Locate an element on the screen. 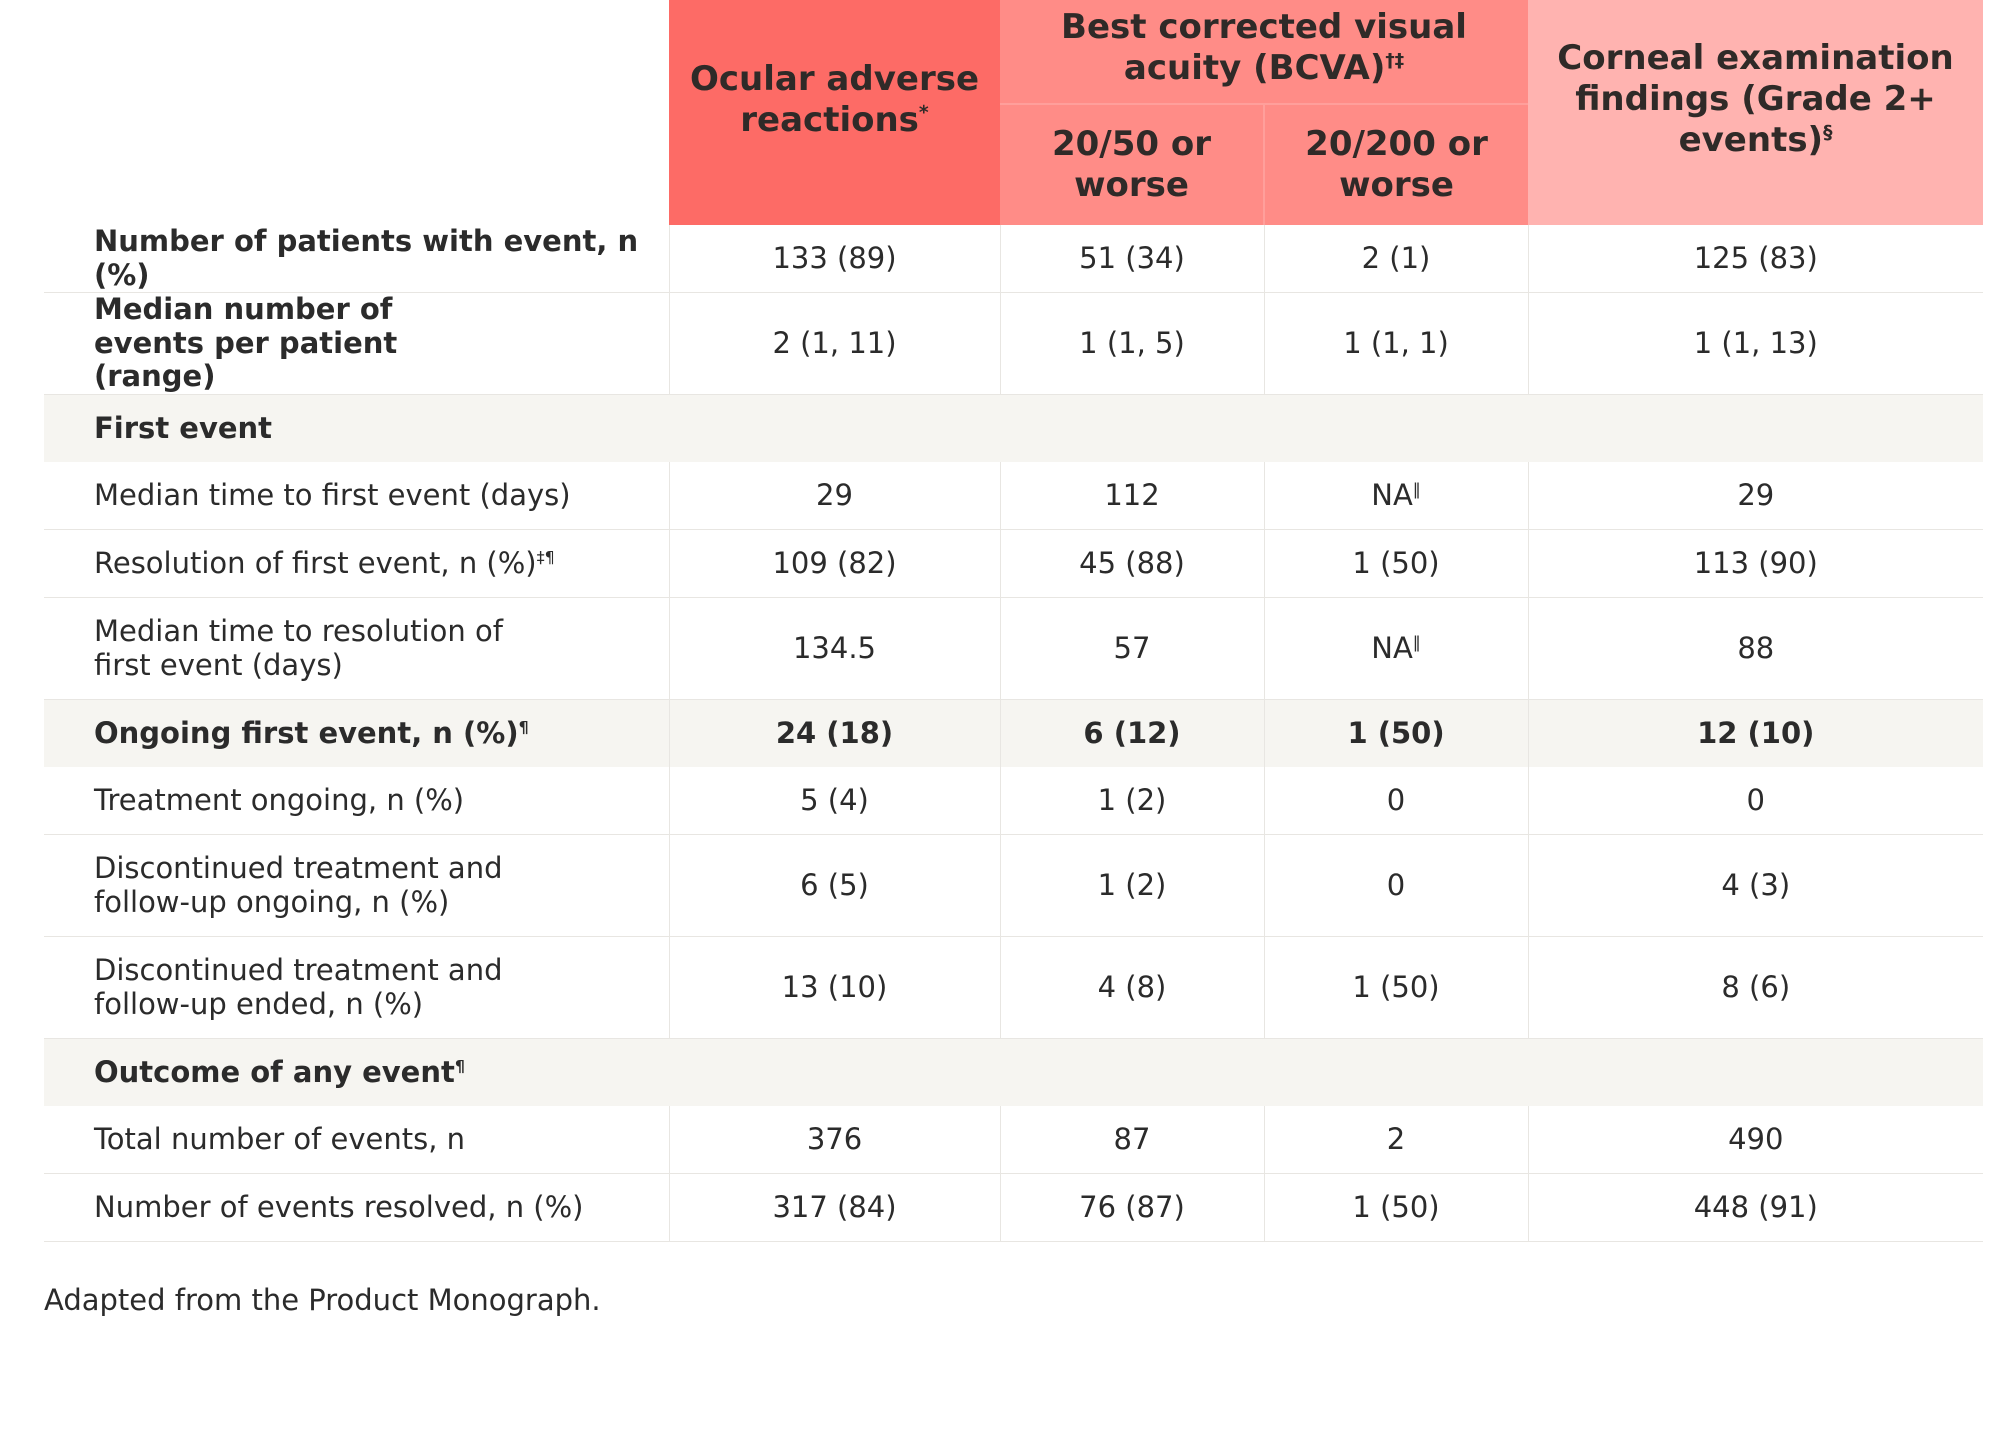 The width and height of the screenshot is (2000, 1453). header-ocular-text: Ocular adverse reactions is located at coordinates (834, 99).